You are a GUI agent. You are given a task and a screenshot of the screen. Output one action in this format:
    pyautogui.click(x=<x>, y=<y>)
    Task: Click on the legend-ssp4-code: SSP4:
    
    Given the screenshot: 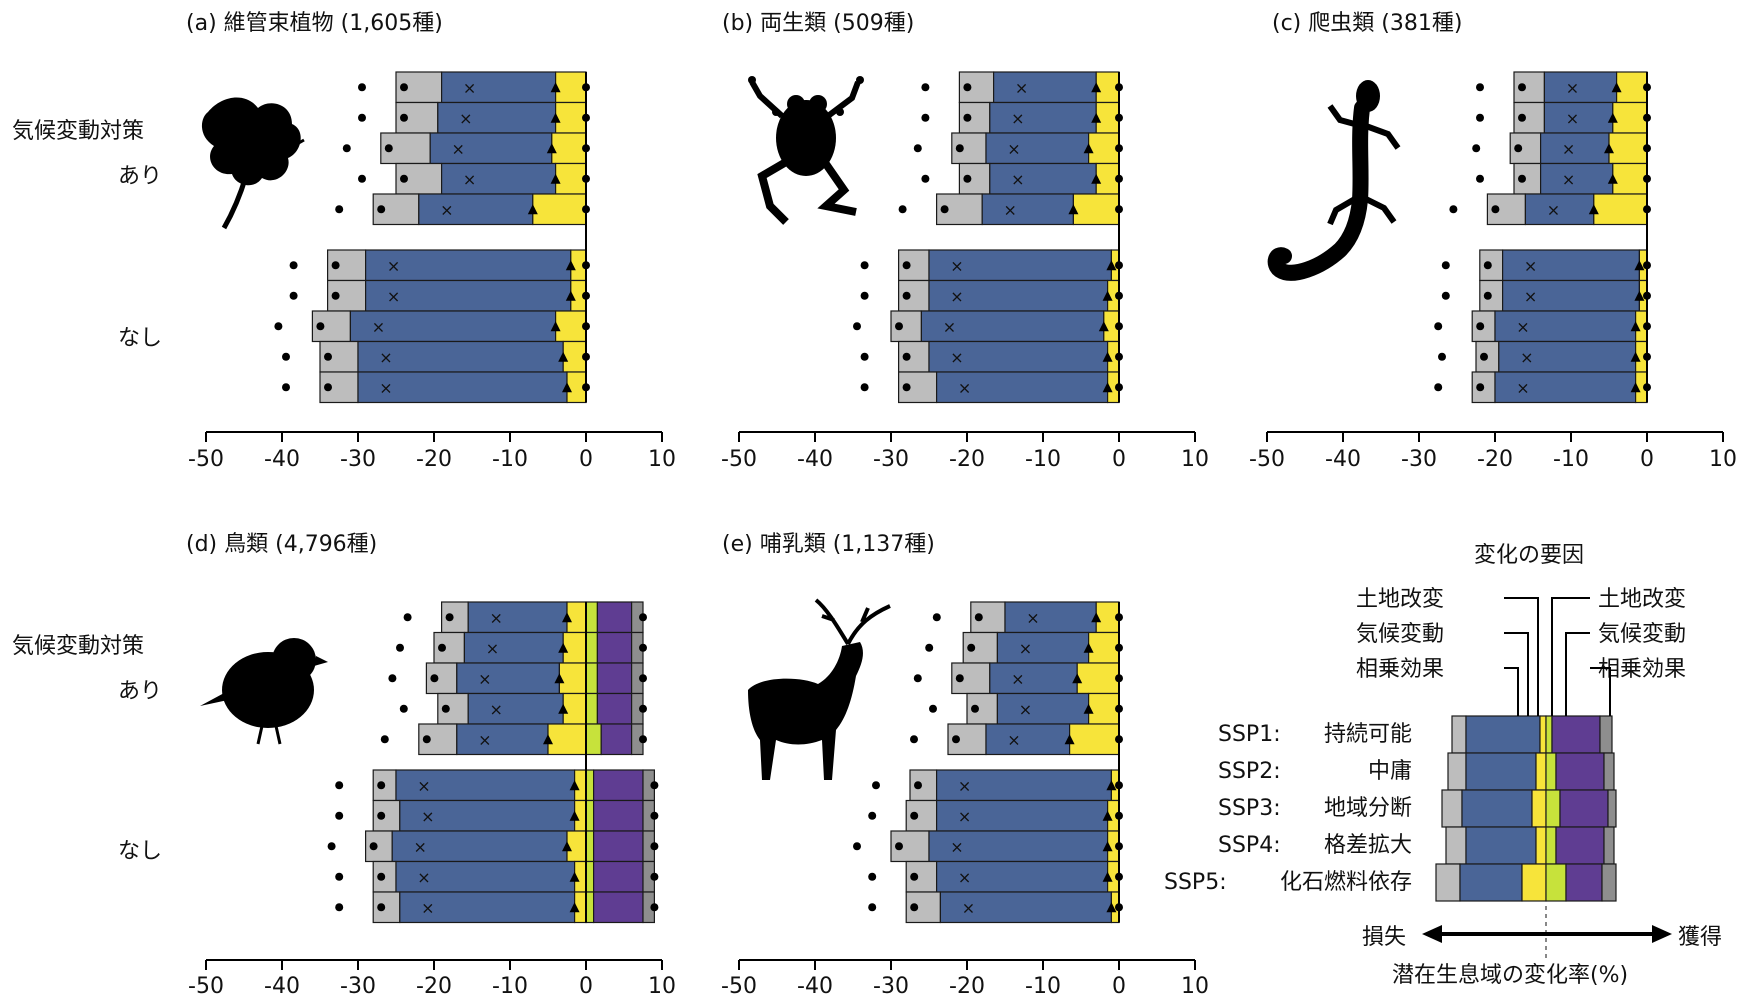 What is the action you would take?
    pyautogui.click(x=1249, y=845)
    